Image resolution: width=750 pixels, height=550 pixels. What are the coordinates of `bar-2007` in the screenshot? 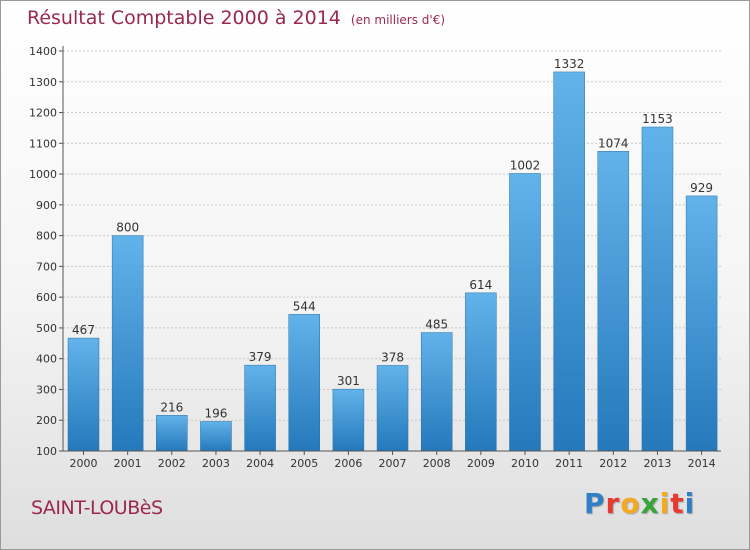 It's located at (392, 408).